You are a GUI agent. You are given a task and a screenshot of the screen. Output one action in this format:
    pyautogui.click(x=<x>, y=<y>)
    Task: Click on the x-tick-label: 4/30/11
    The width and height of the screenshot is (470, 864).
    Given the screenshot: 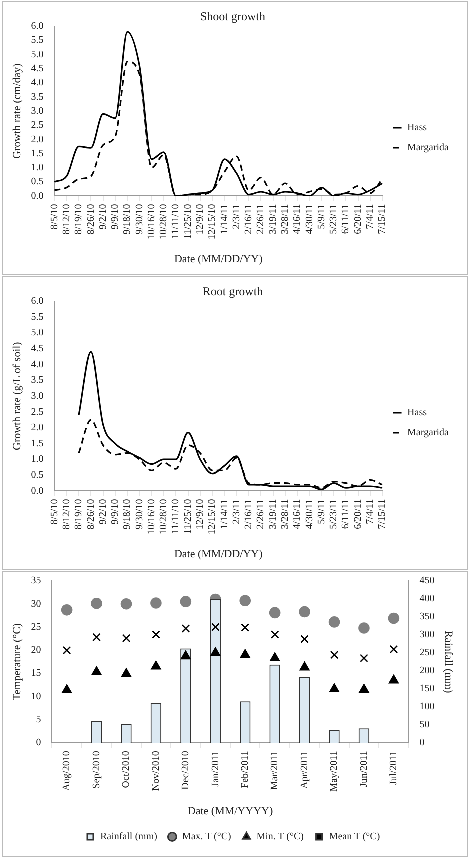 What is the action you would take?
    pyautogui.click(x=310, y=219)
    